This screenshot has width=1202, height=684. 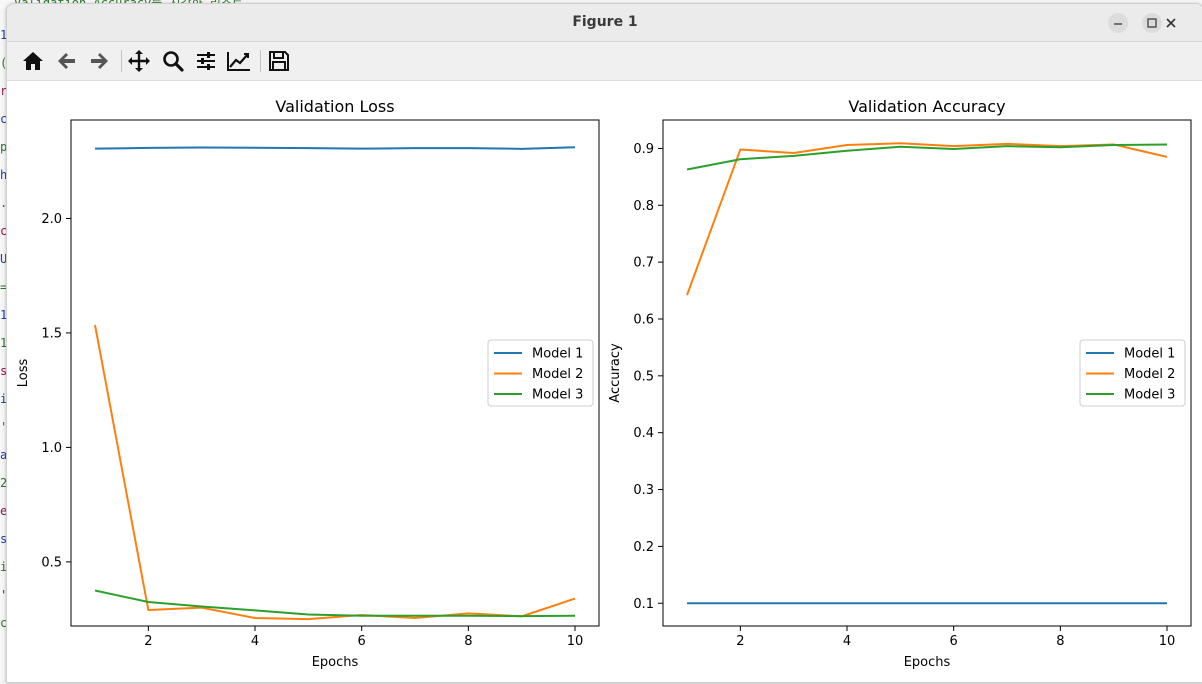 What do you see at coordinates (643, 490) in the screenshot?
I see `y-tick-label: 0.3` at bounding box center [643, 490].